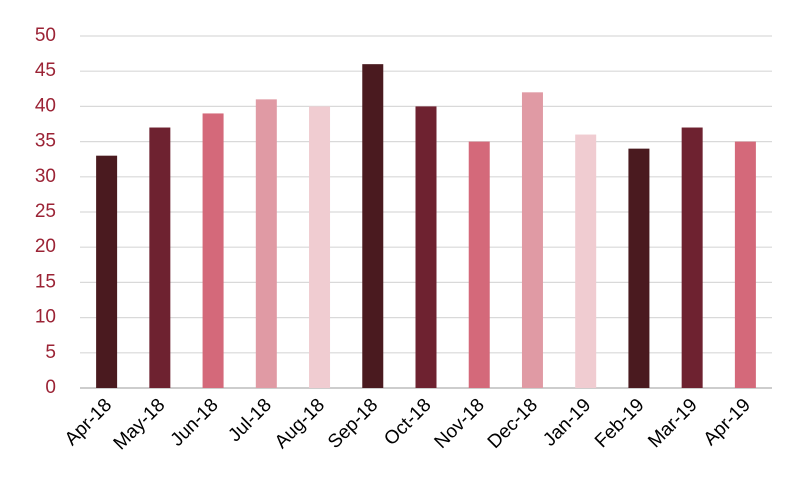 This screenshot has width=796, height=494. What do you see at coordinates (249, 420) in the screenshot?
I see `x-tick-label: Jul-18` at bounding box center [249, 420].